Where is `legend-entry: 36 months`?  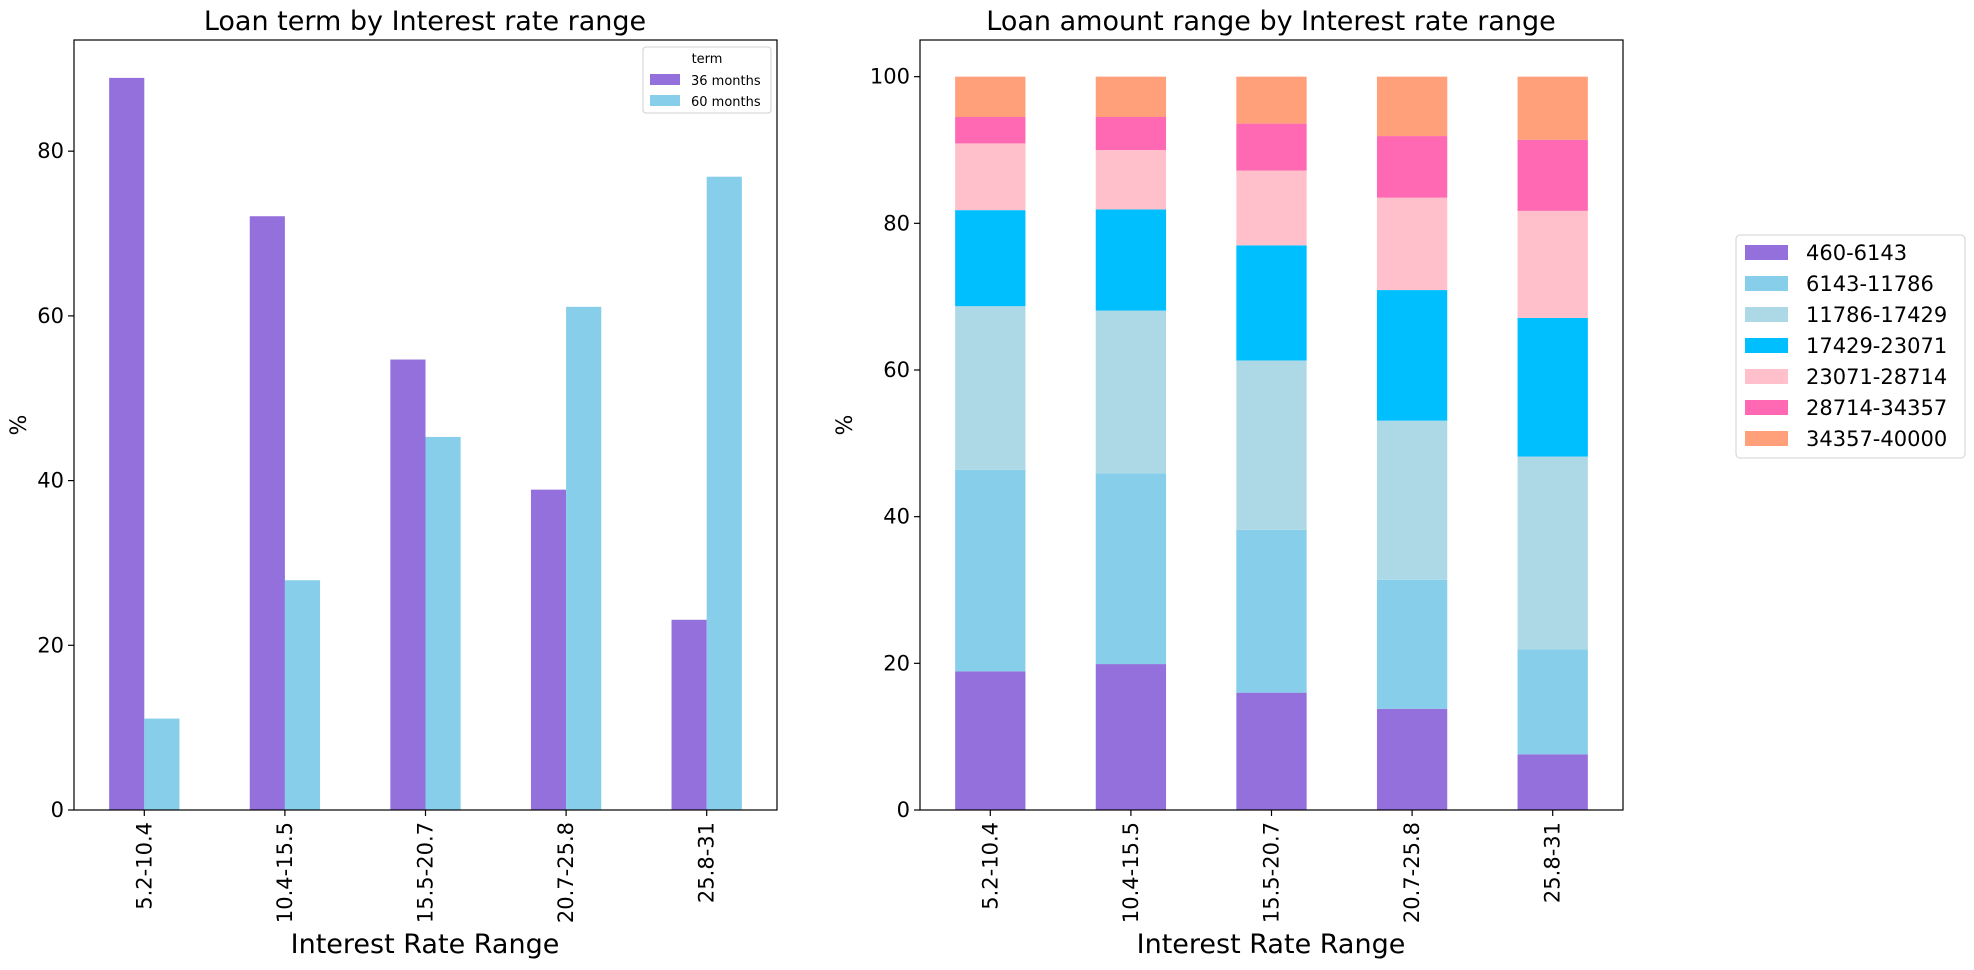 legend-entry: 36 months is located at coordinates (726, 81).